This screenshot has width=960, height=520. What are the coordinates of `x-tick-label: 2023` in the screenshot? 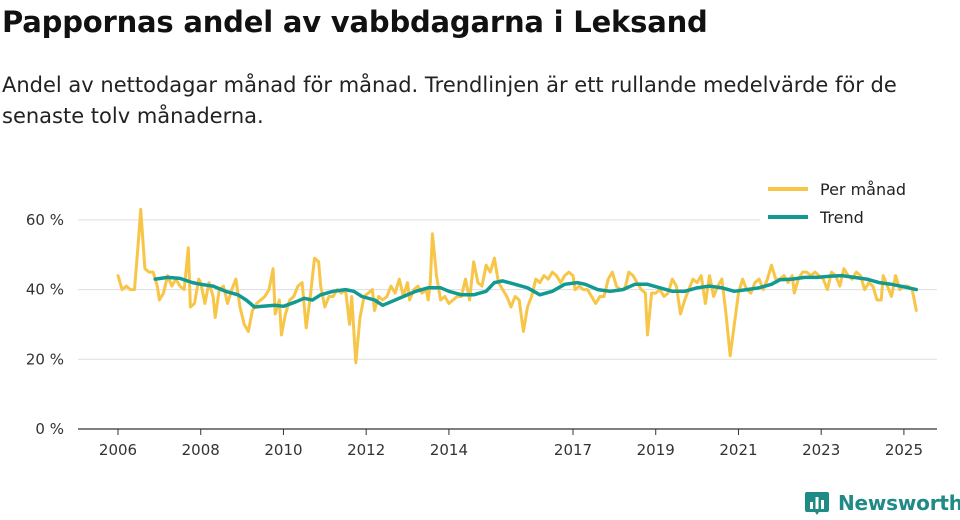 It's located at (821, 450).